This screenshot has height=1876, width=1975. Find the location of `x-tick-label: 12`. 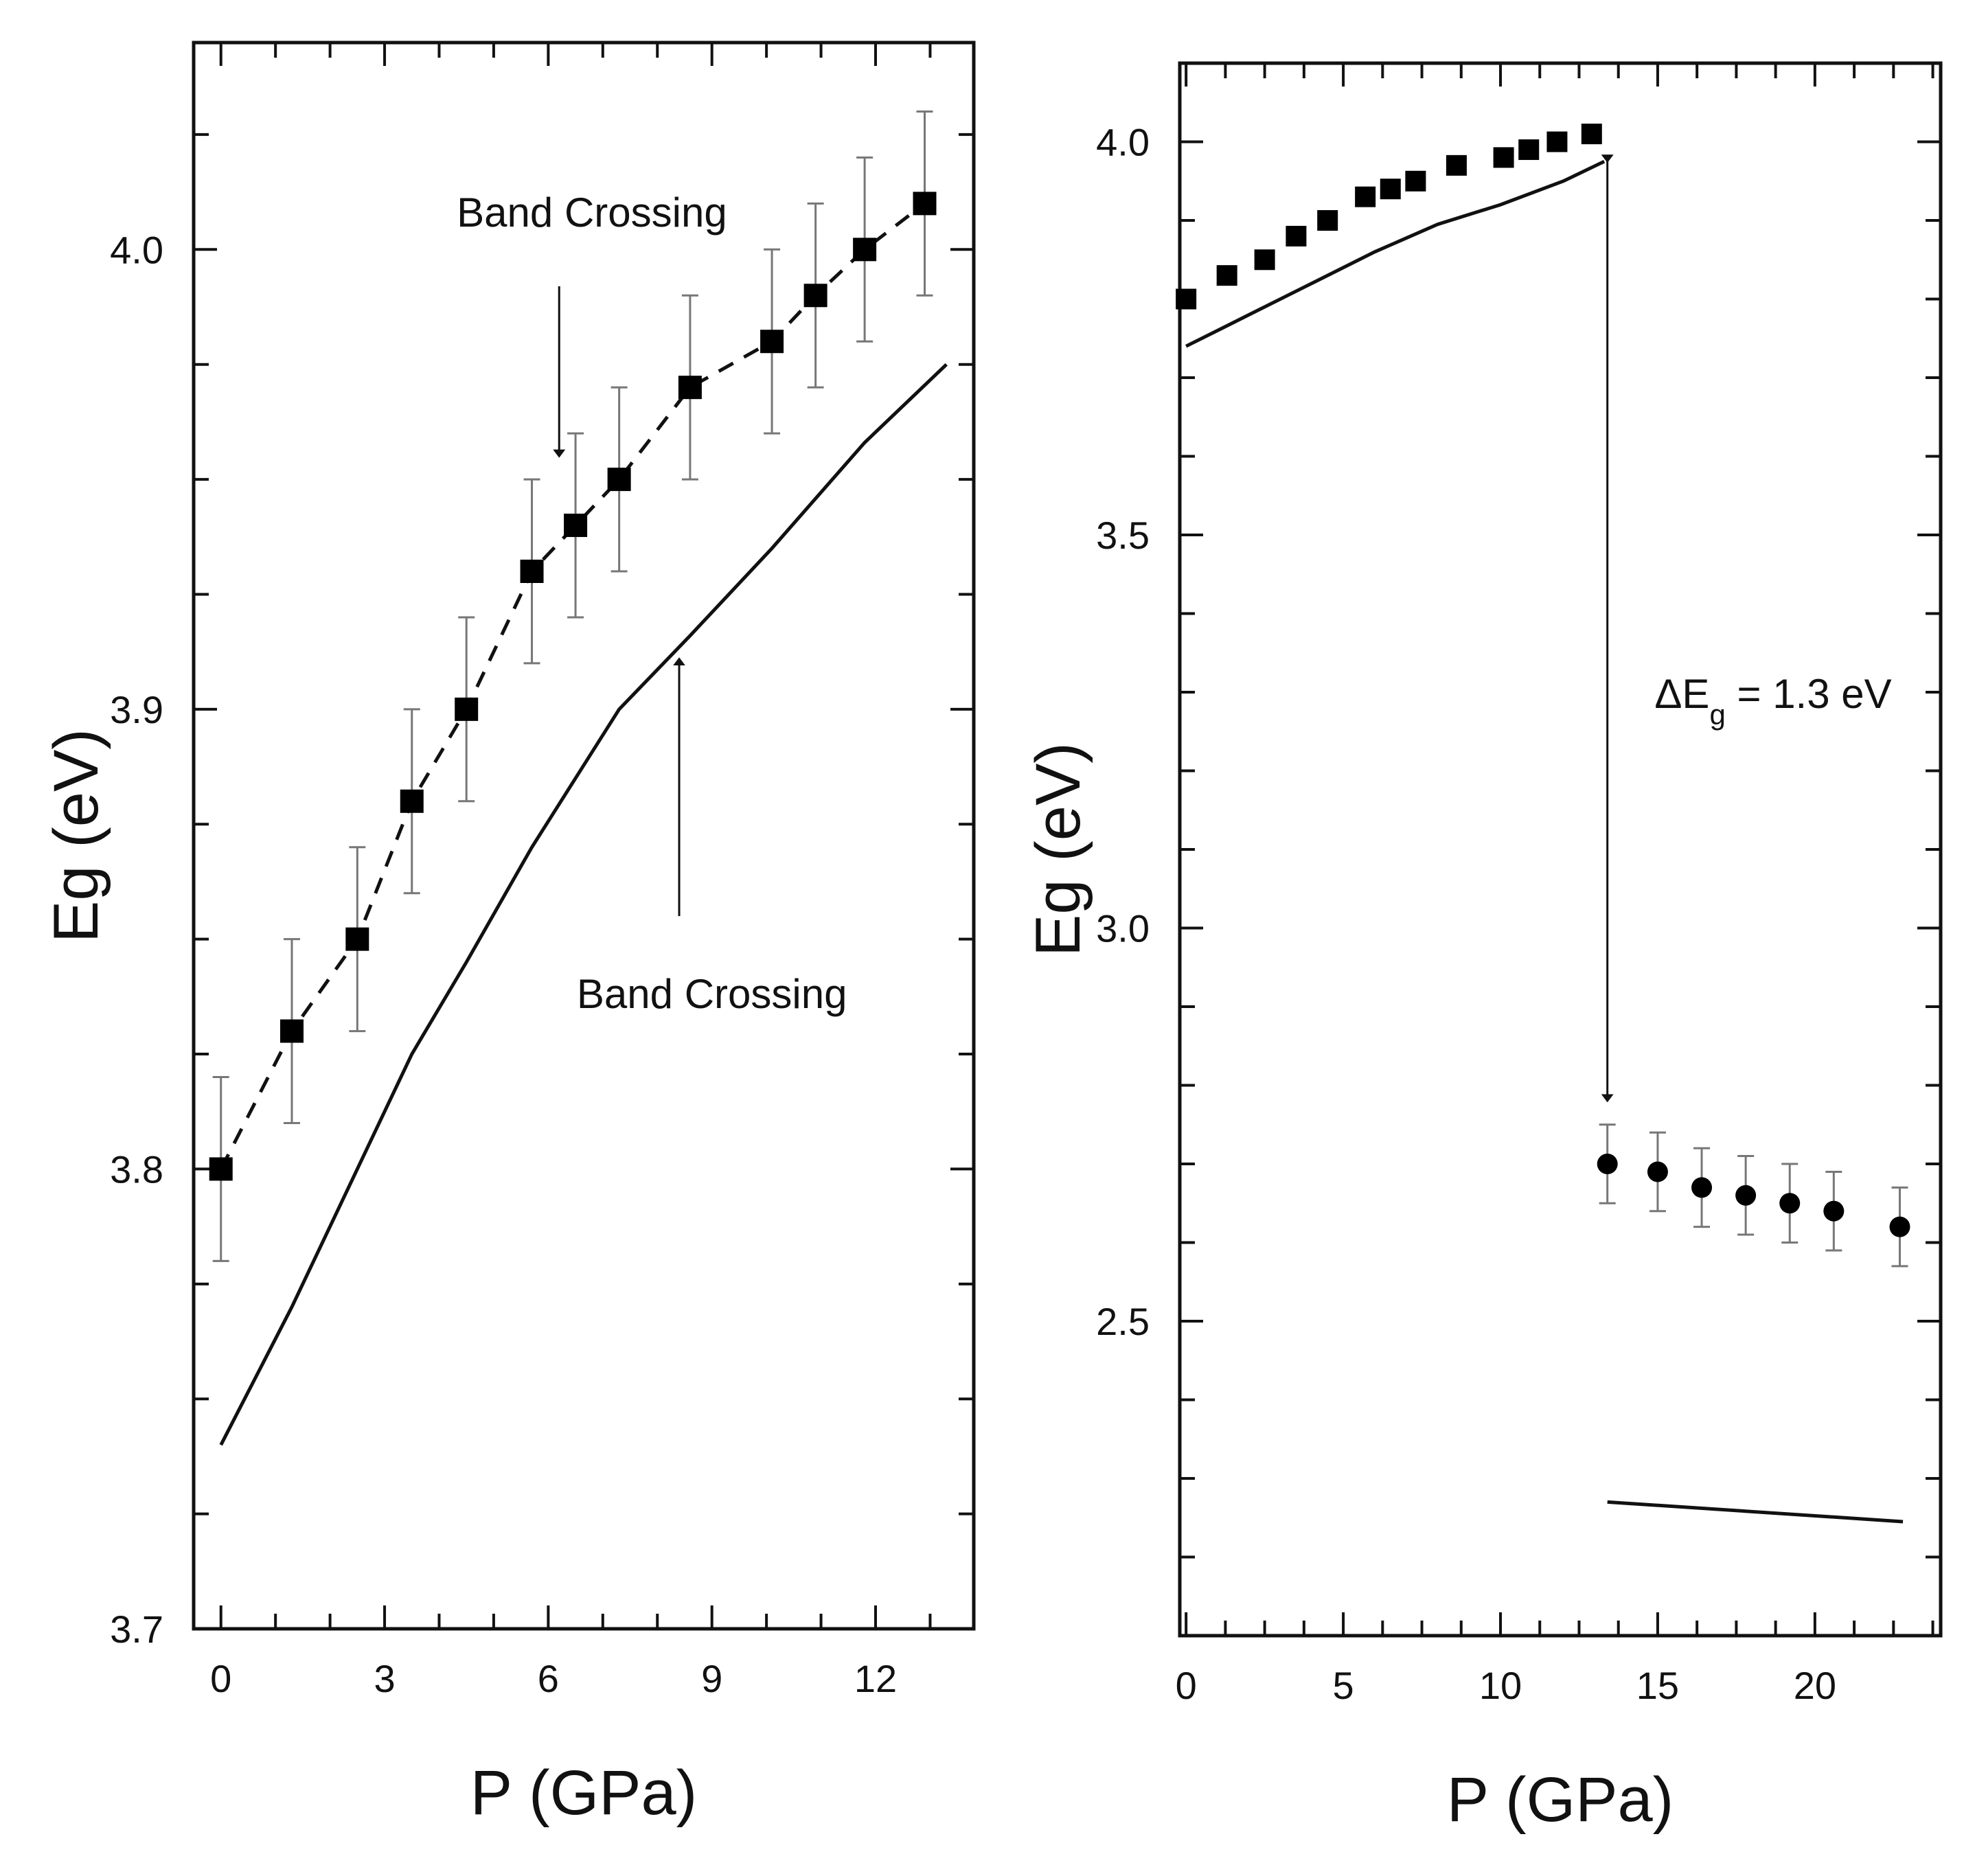

x-tick-label: 12 is located at coordinates (875, 1678).